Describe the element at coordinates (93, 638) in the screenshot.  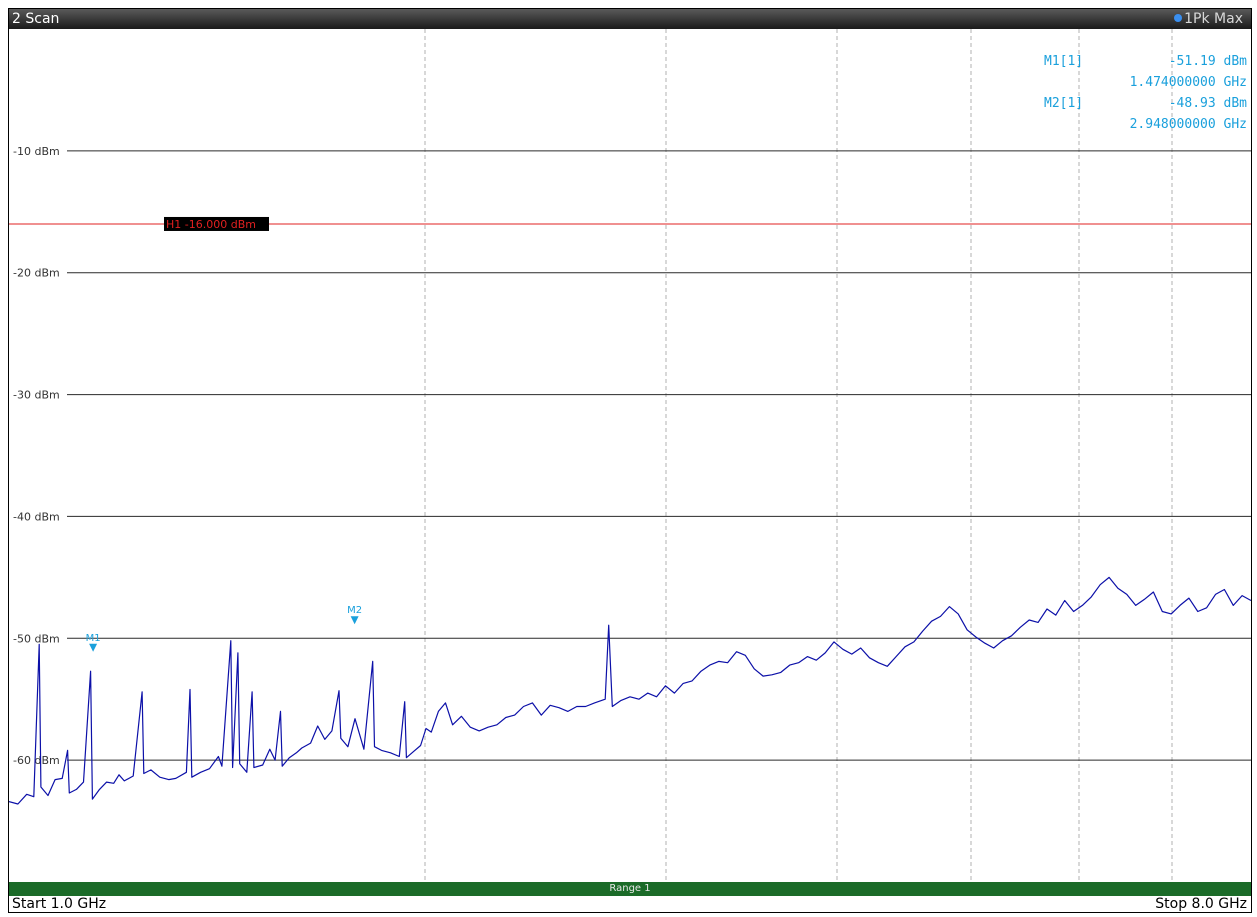
I see `marker-label: M1` at that location.